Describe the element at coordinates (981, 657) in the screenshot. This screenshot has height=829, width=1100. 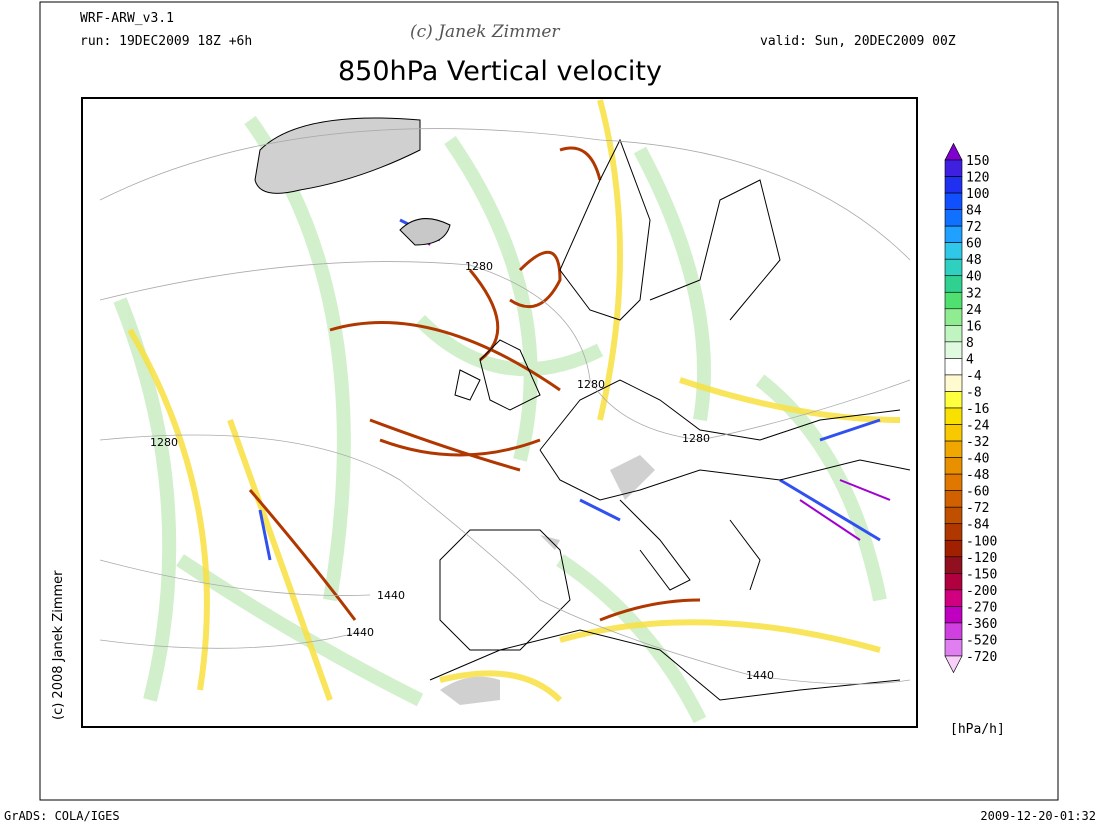
I see `colorbar-label: -720` at that location.